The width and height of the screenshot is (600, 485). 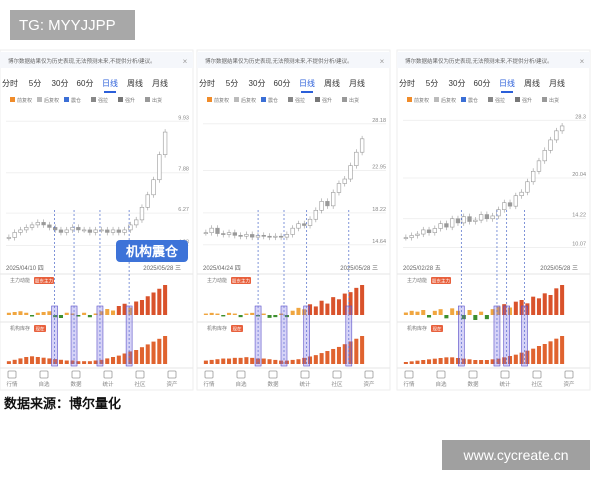 I want to click on legend-label: 出货, so click(x=157, y=100).